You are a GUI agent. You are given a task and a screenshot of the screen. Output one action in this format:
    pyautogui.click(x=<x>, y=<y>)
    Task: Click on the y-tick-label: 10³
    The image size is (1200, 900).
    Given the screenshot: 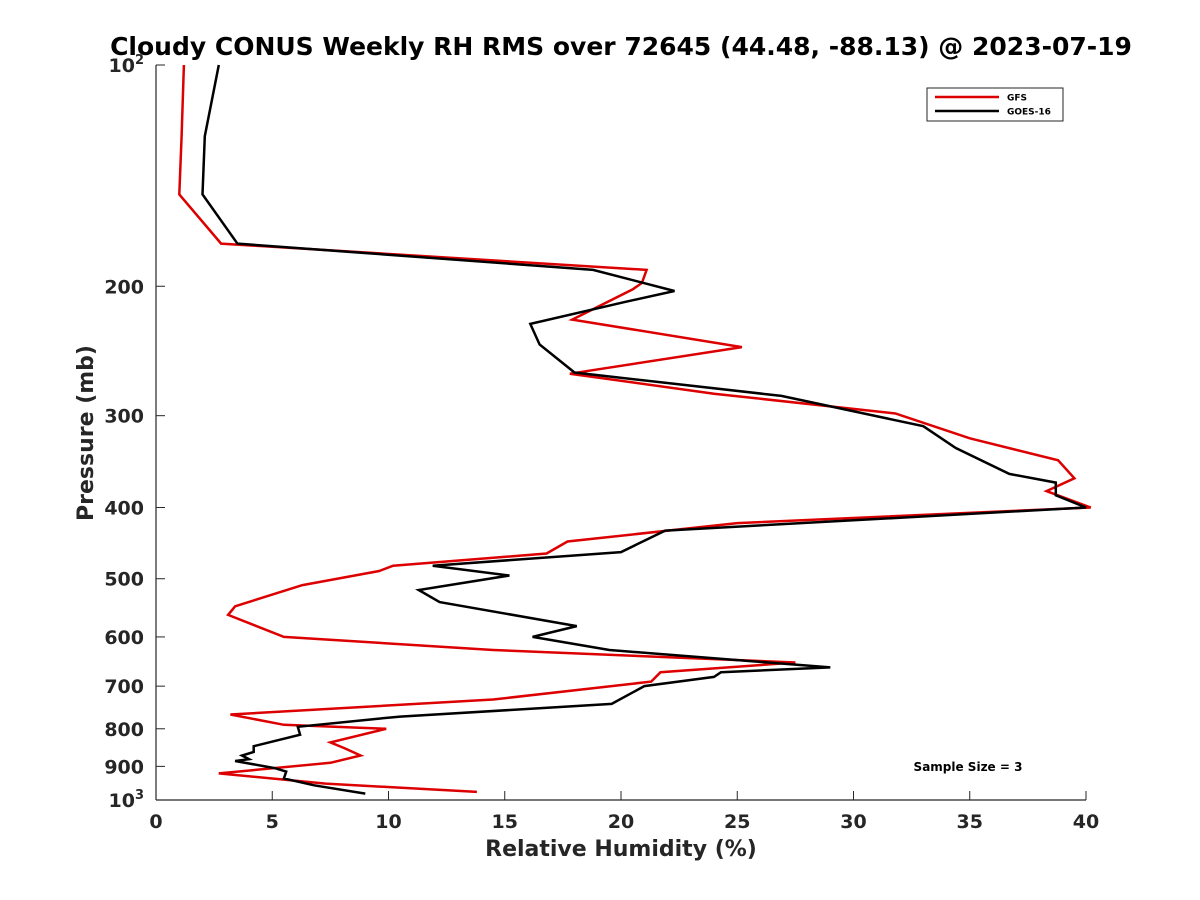 What is the action you would take?
    pyautogui.click(x=127, y=800)
    